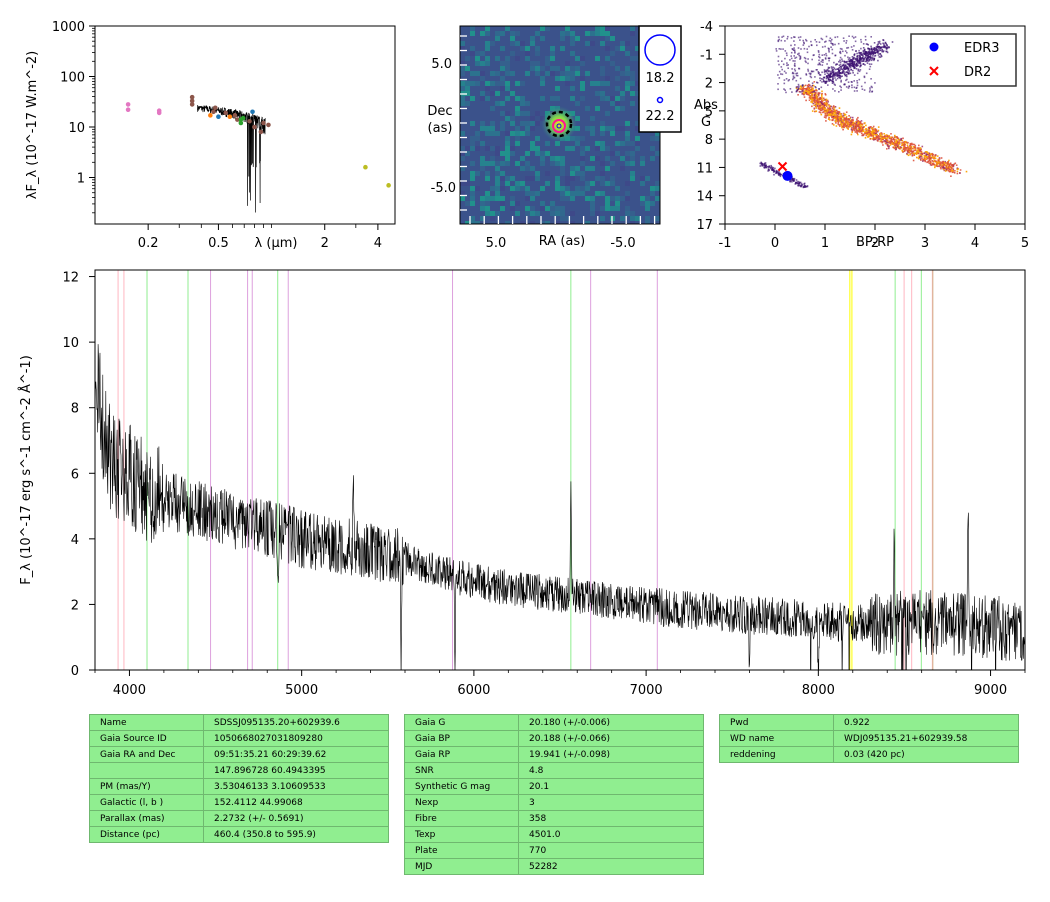 The height and width of the screenshot is (902, 1050). I want to click on table-value: 19.941 (+/-0.098), so click(611, 754).